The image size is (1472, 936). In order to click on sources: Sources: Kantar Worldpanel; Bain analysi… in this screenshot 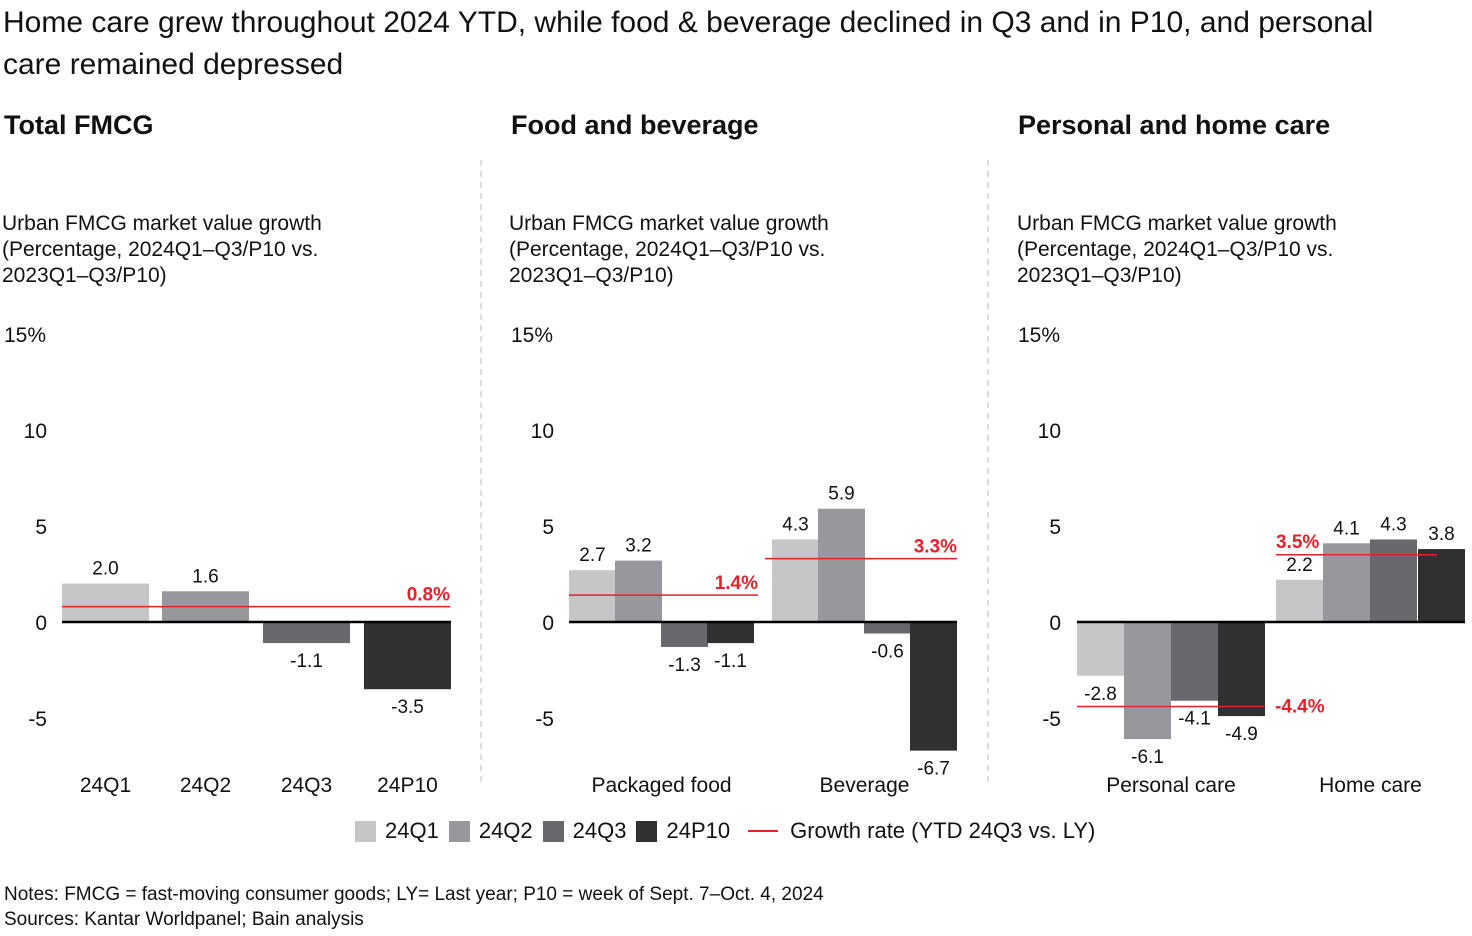, I will do `click(184, 919)`.